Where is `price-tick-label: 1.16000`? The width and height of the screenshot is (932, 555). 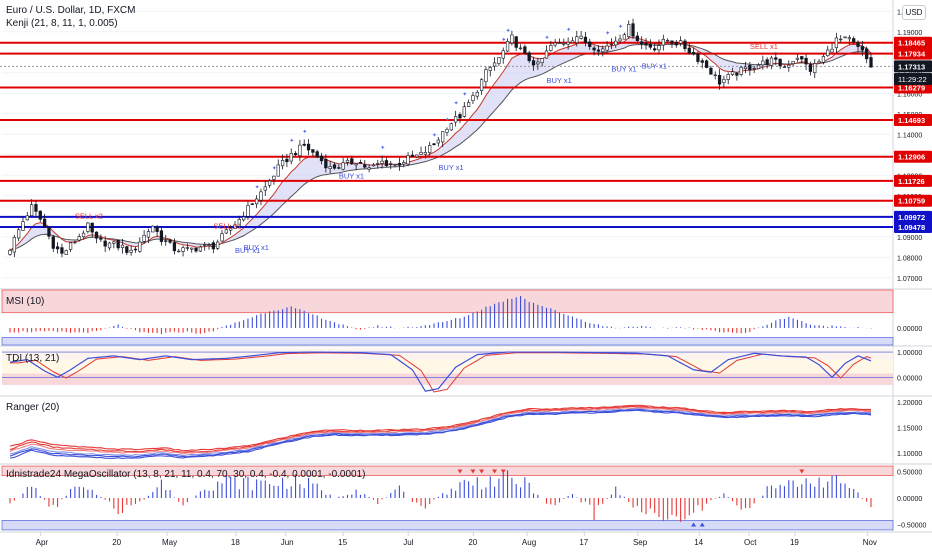 price-tick-label: 1.16000 is located at coordinates (909, 94).